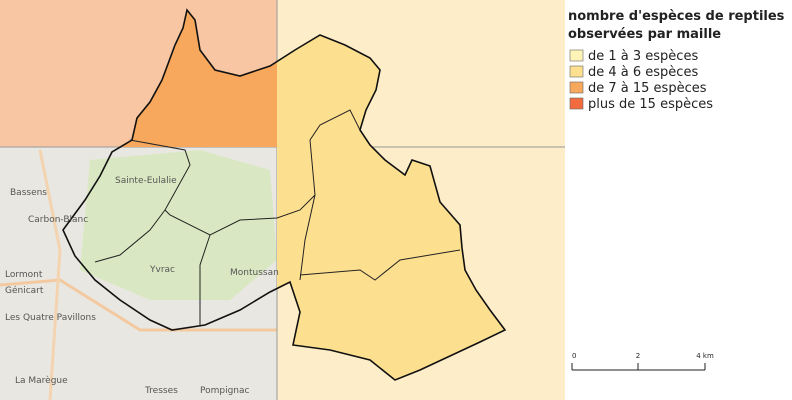 The image size is (792, 400). Describe the element at coordinates (638, 367) in the screenshot. I see `scale-bar` at that location.